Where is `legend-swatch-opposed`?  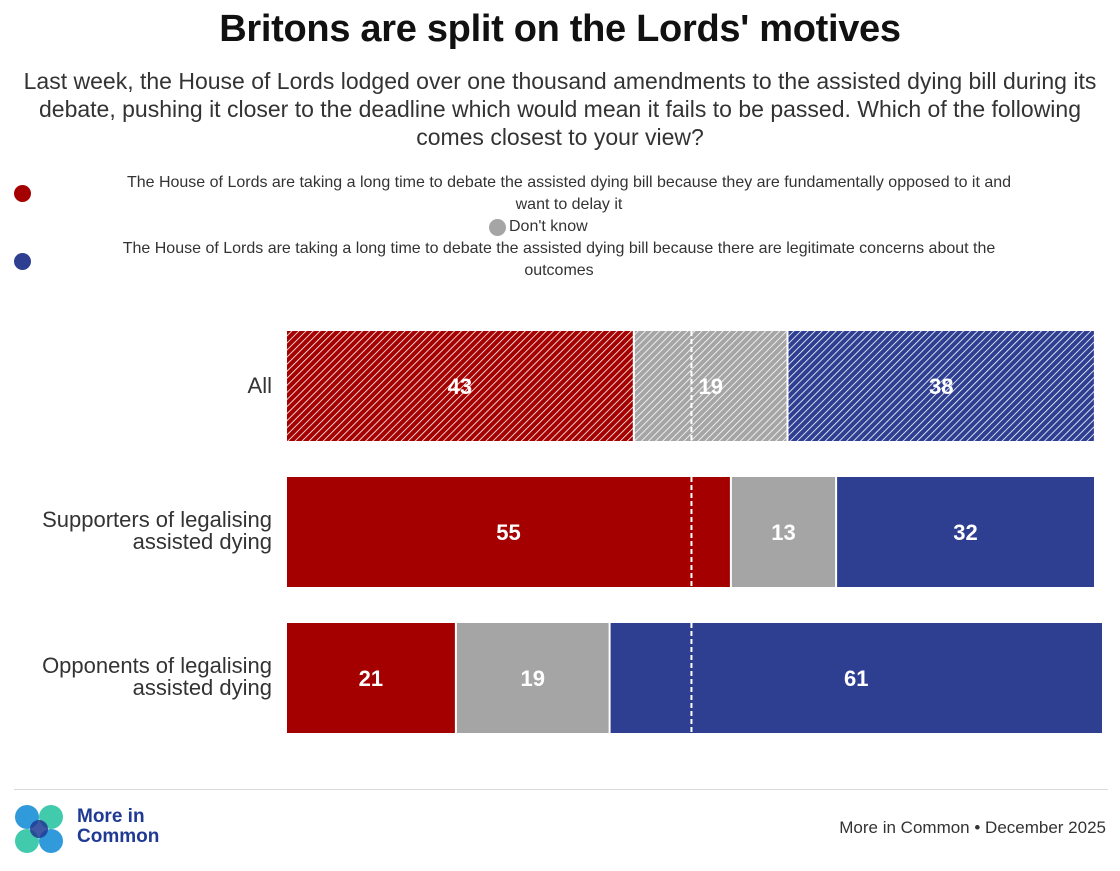
legend-swatch-opposed is located at coordinates (22, 193).